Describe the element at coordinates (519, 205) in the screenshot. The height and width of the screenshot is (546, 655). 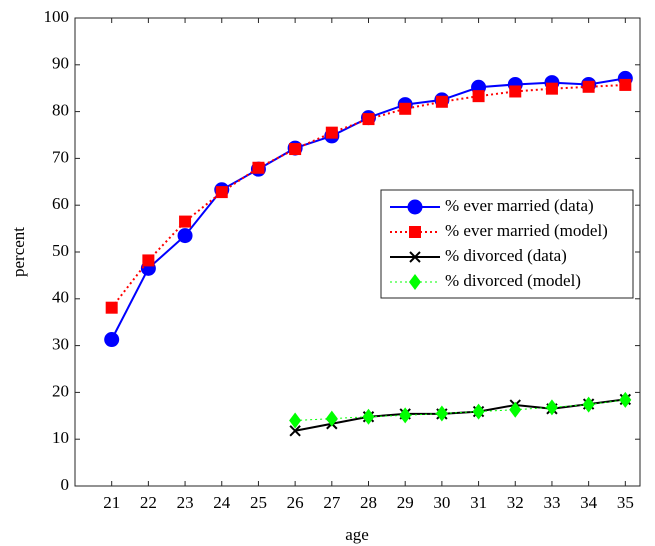
I see `legend-label: % ever married (data)` at that location.